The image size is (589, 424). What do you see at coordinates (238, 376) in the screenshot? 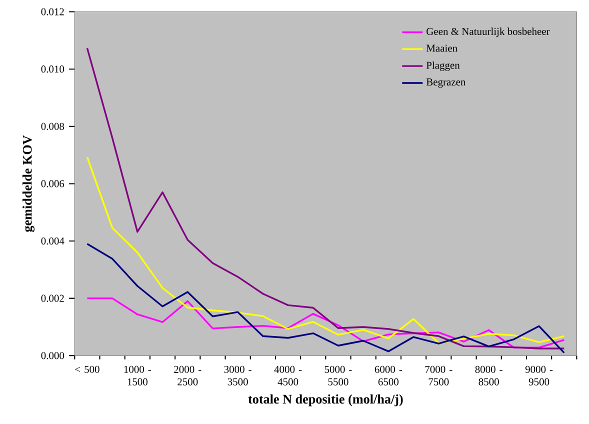
I see `x-tick-label: 3000 - 3500` at bounding box center [238, 376].